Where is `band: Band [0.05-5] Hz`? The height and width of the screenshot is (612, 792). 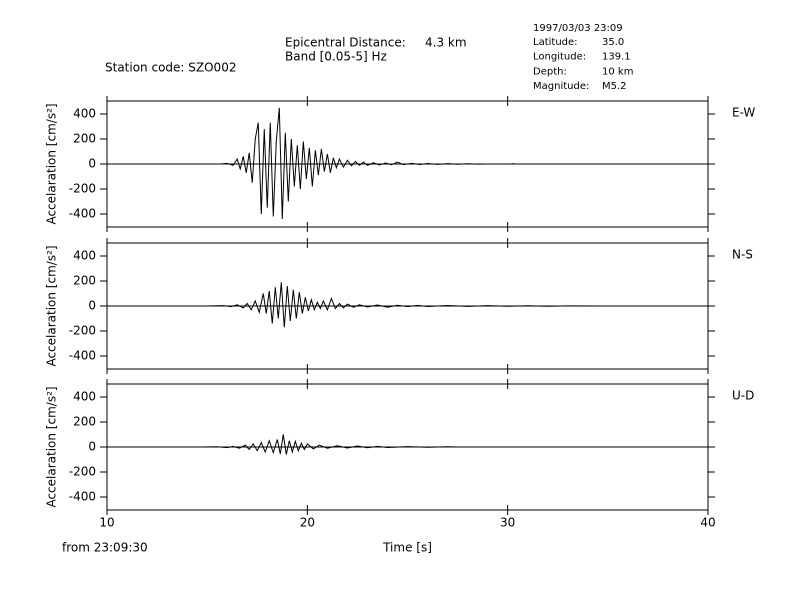
band: Band [0.05-5] Hz is located at coordinates (336, 57).